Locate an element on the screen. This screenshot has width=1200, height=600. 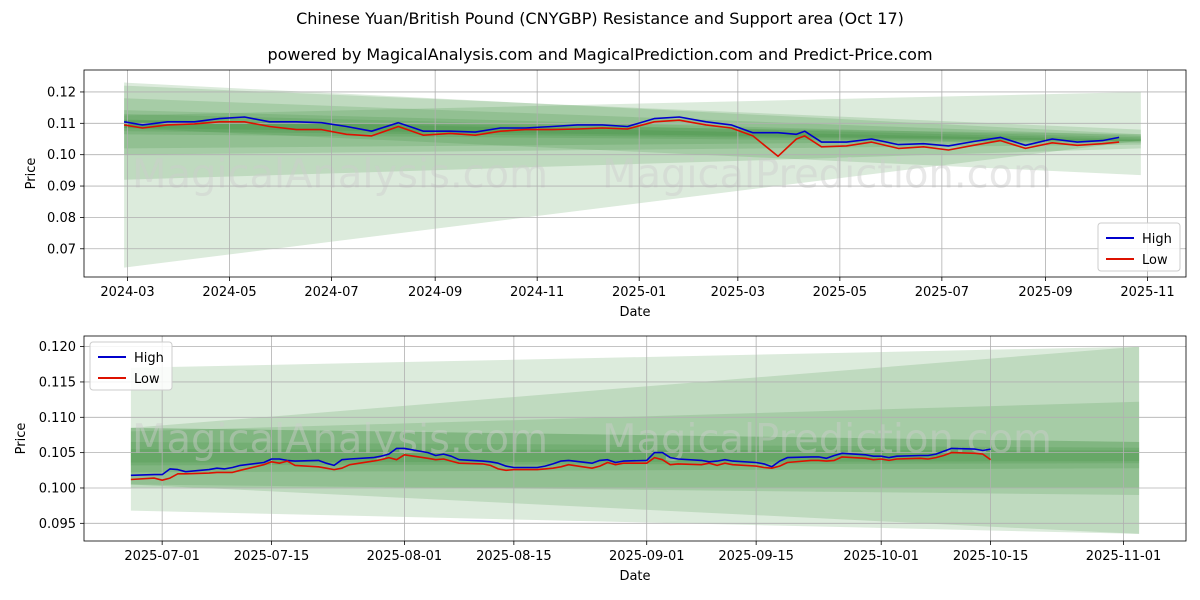
x-tick-label: 2025-09-01 is located at coordinates (647, 556).